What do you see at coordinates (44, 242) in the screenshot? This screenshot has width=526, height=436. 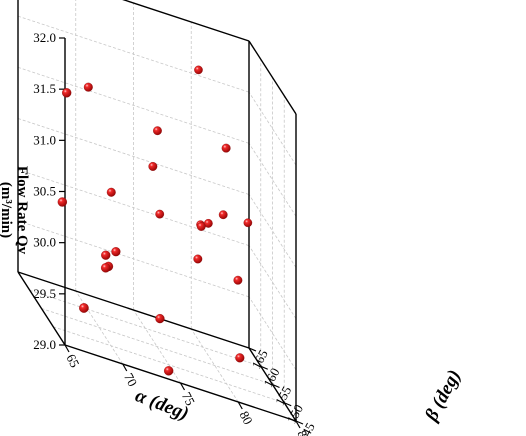 I see `z-tick-label: 30.0` at bounding box center [44, 242].